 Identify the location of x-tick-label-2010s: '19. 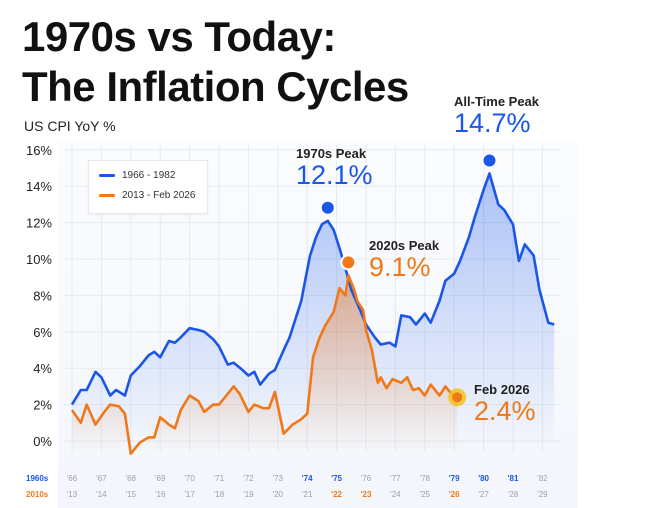
(248, 494).